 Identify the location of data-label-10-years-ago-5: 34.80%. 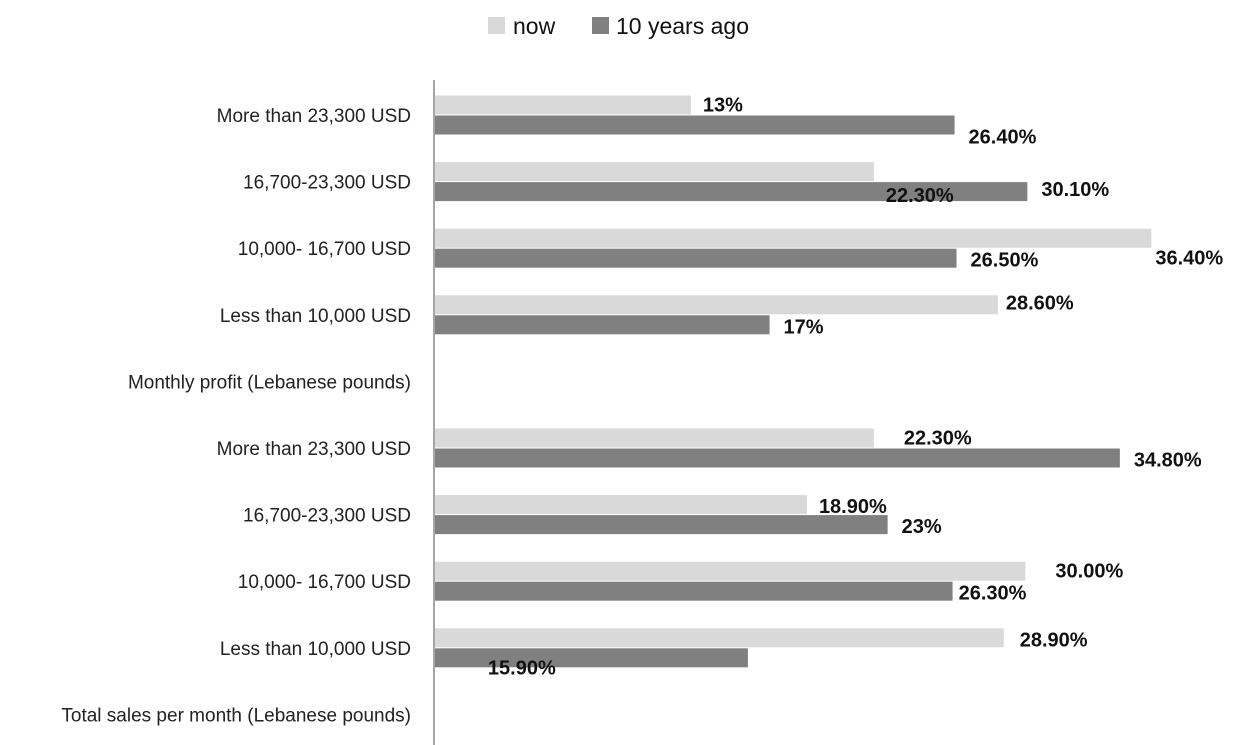
(1168, 461).